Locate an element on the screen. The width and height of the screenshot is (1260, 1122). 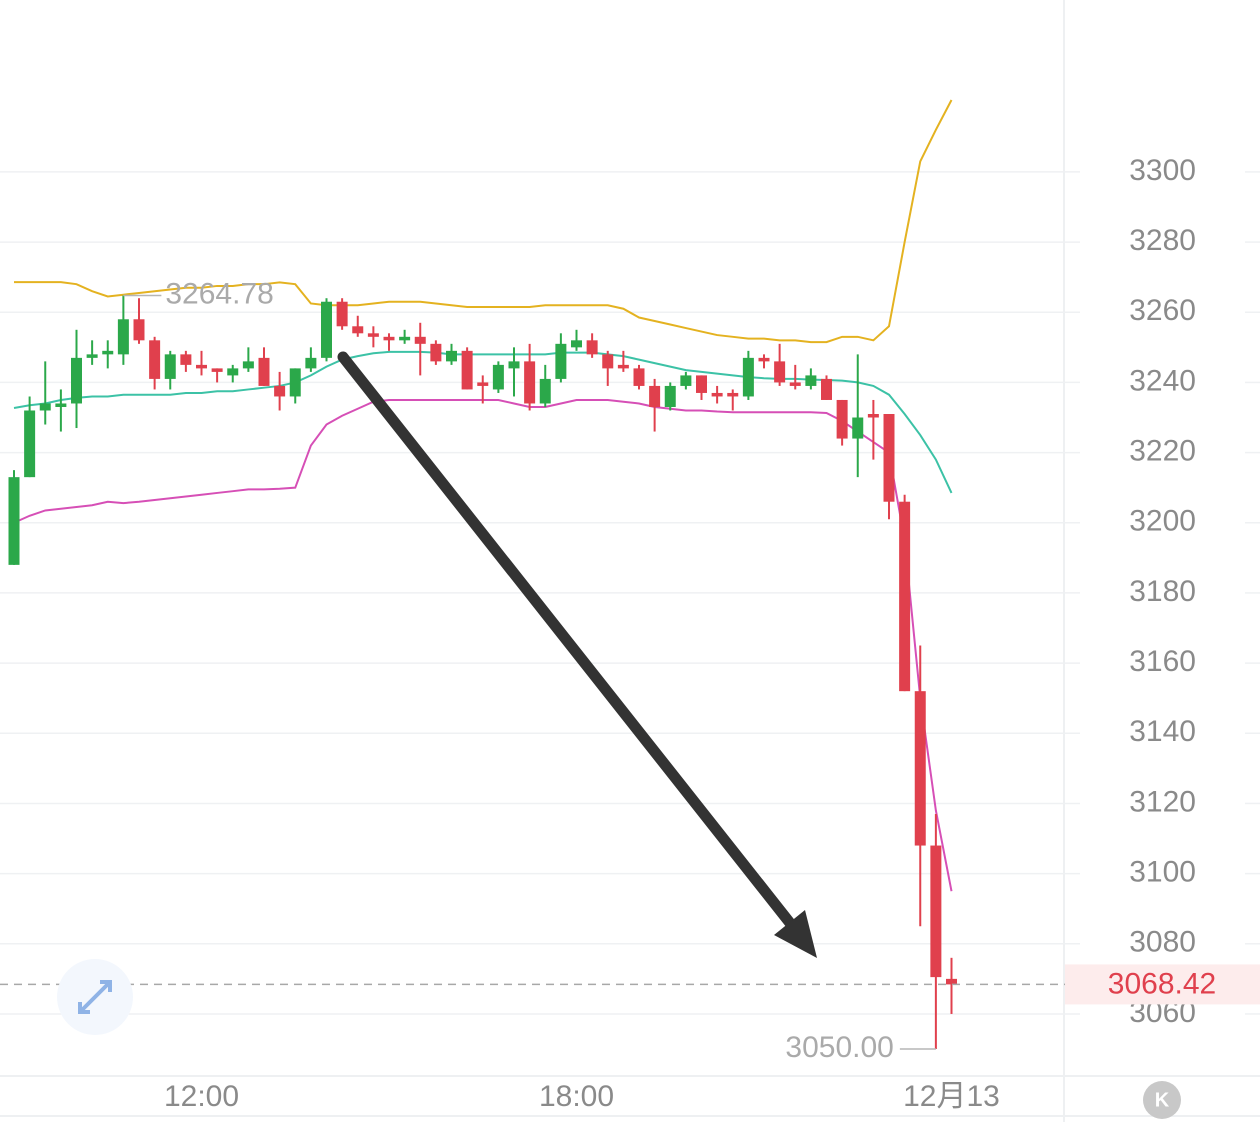
last-price-box is located at coordinates (1162, 984).